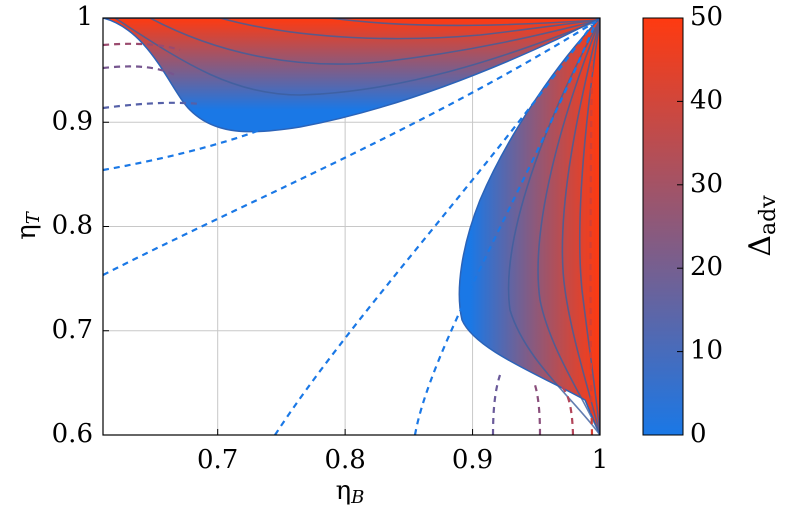 The width and height of the screenshot is (789, 521). Describe the element at coordinates (72, 226) in the screenshot. I see `y-tick-label: 0.8` at that location.